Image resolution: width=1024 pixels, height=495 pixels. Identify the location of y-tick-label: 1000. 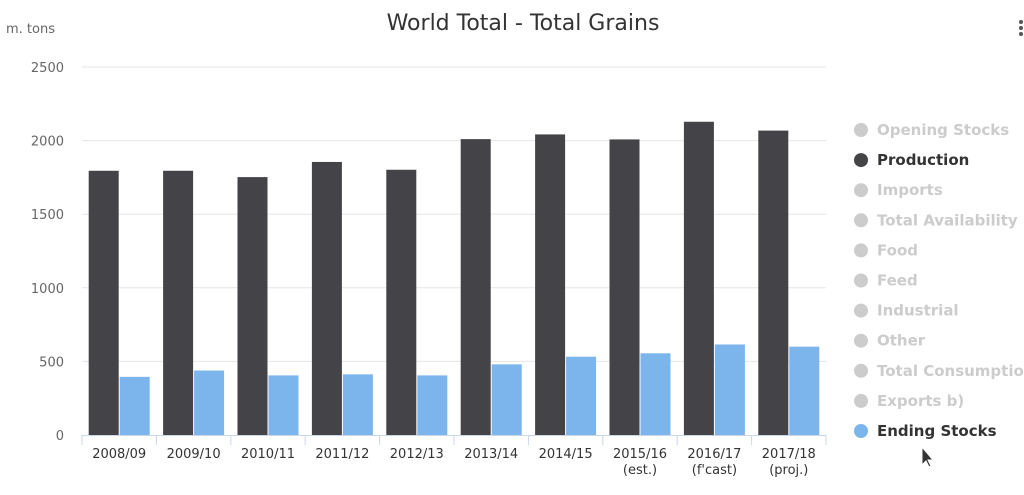
(47, 289).